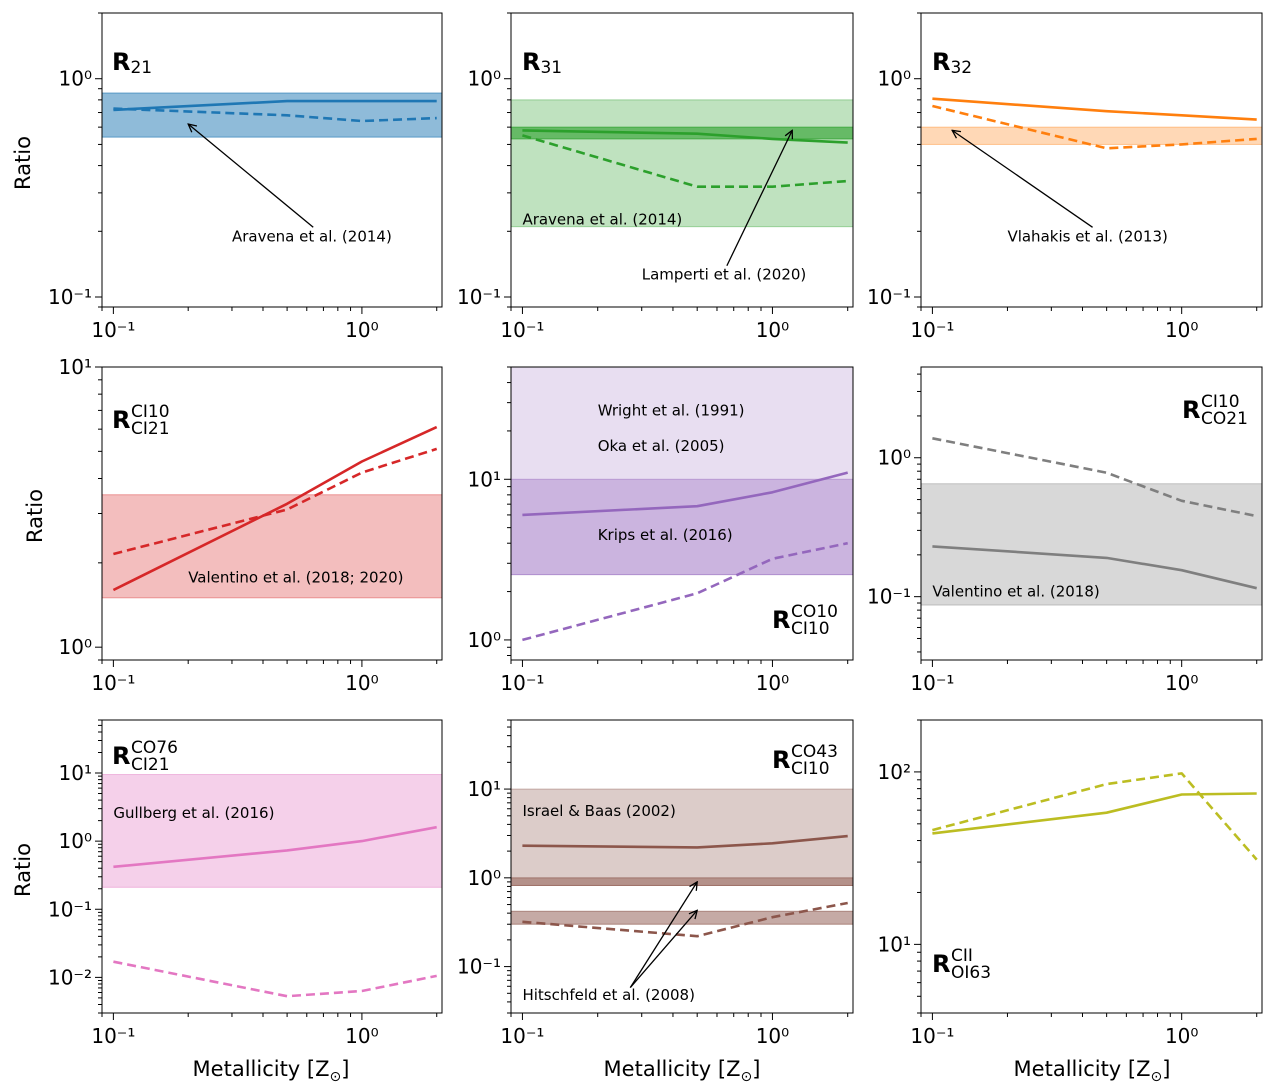 This screenshot has width=1276, height=1091. I want to click on ylabel-row1: Ratio, so click(23, 163).